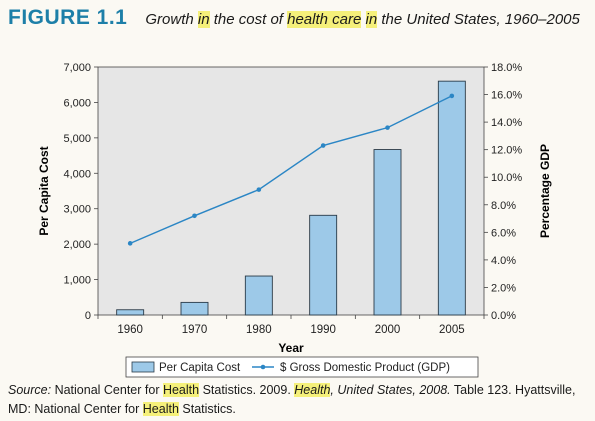  What do you see at coordinates (503, 206) in the screenshot?
I see `right-tick-label: 8.0%` at bounding box center [503, 206].